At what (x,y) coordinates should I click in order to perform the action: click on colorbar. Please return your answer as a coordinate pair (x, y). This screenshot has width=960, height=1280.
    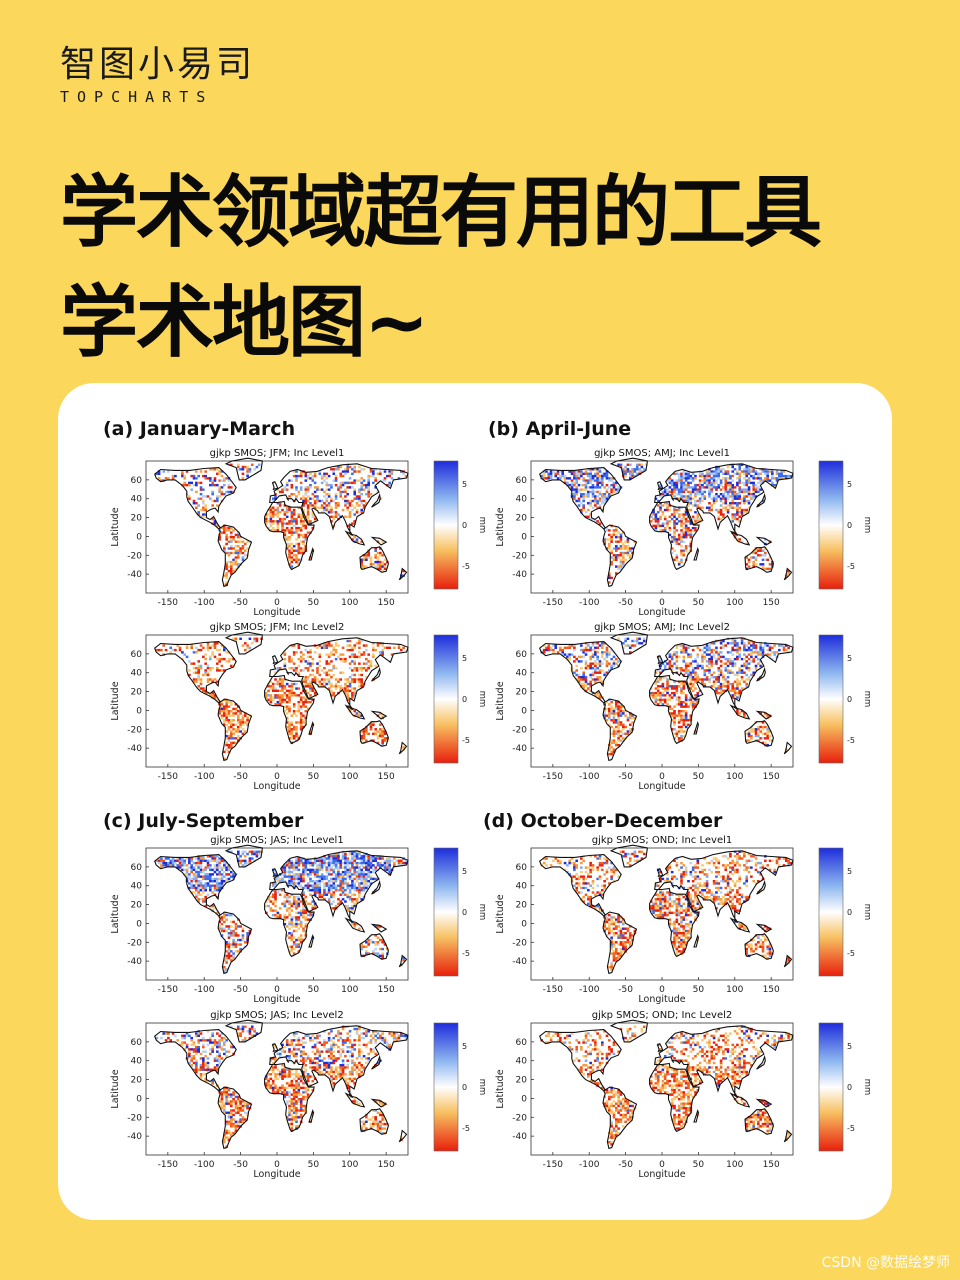
    Looking at the image, I should click on (831, 525).